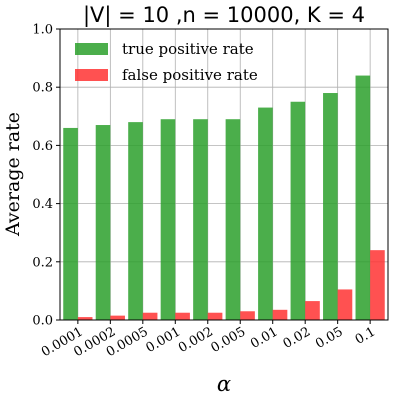  I want to click on y-axis-label: Average rate, so click(13, 174).